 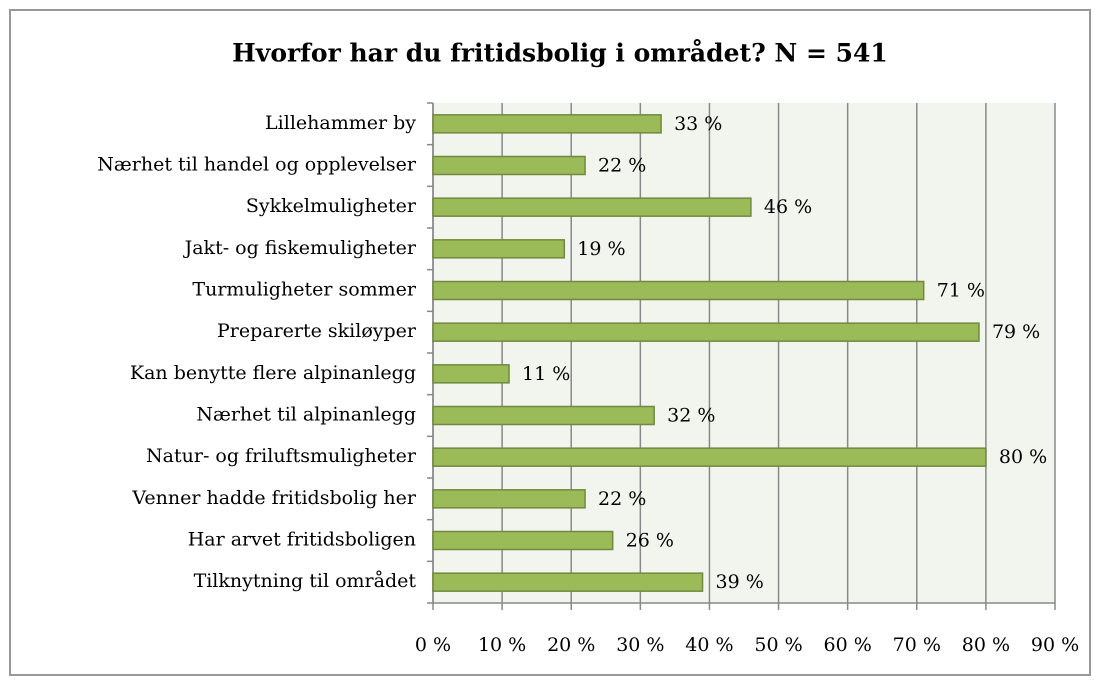 What do you see at coordinates (778, 645) in the screenshot?
I see `x-tick-label: 50 %` at bounding box center [778, 645].